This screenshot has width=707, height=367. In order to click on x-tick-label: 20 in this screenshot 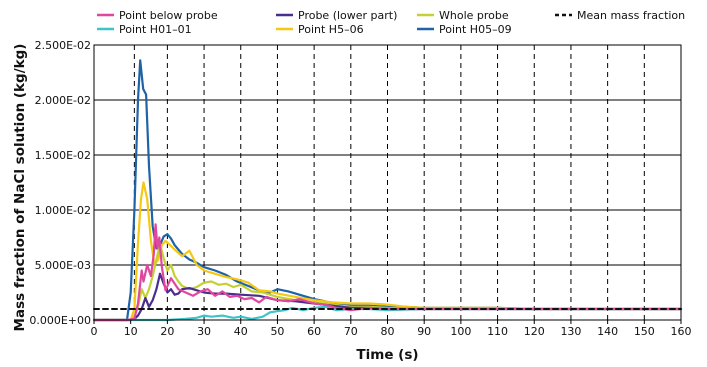, I will do `click(167, 331)`.